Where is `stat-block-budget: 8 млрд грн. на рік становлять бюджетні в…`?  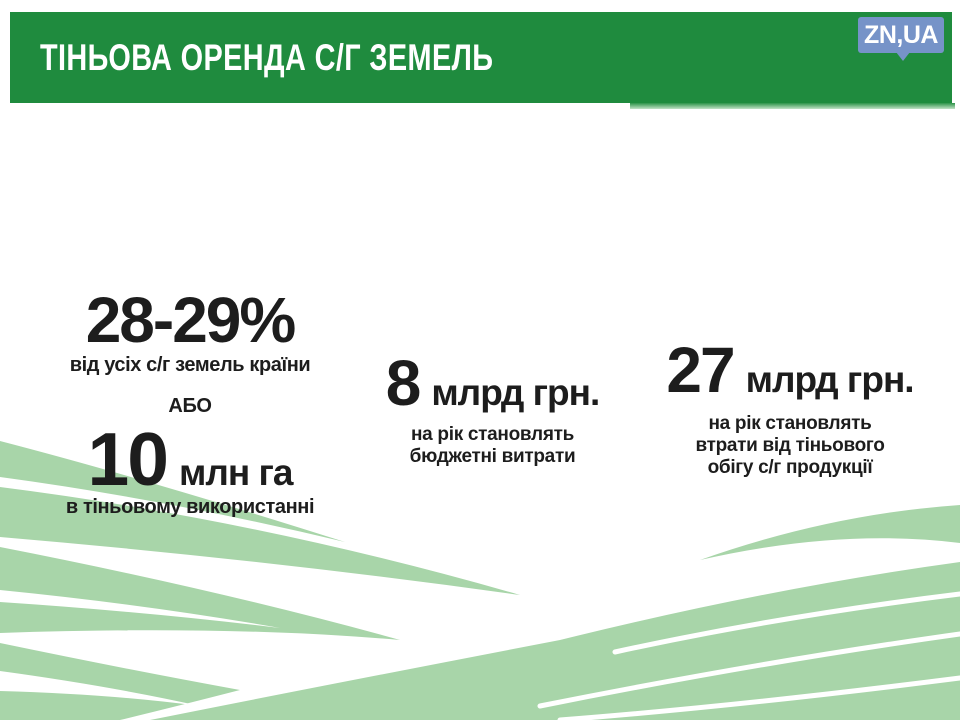
stat-block-budget: 8 млрд грн. на рік становлять бюджетні в… is located at coordinates (492, 407).